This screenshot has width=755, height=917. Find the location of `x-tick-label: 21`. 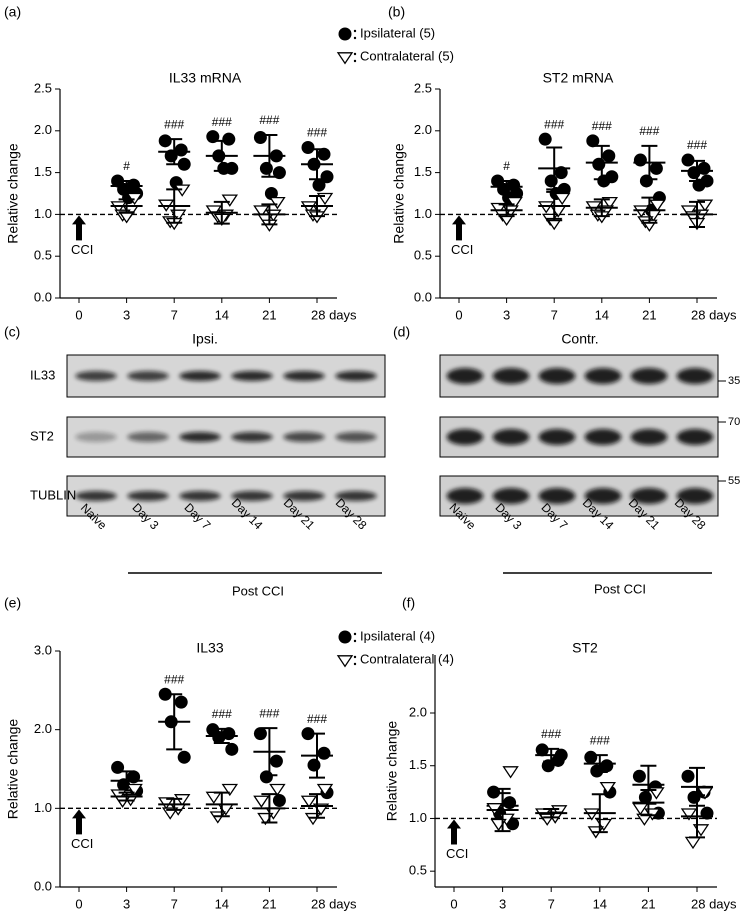

x-tick-label: 21 is located at coordinates (269, 314).